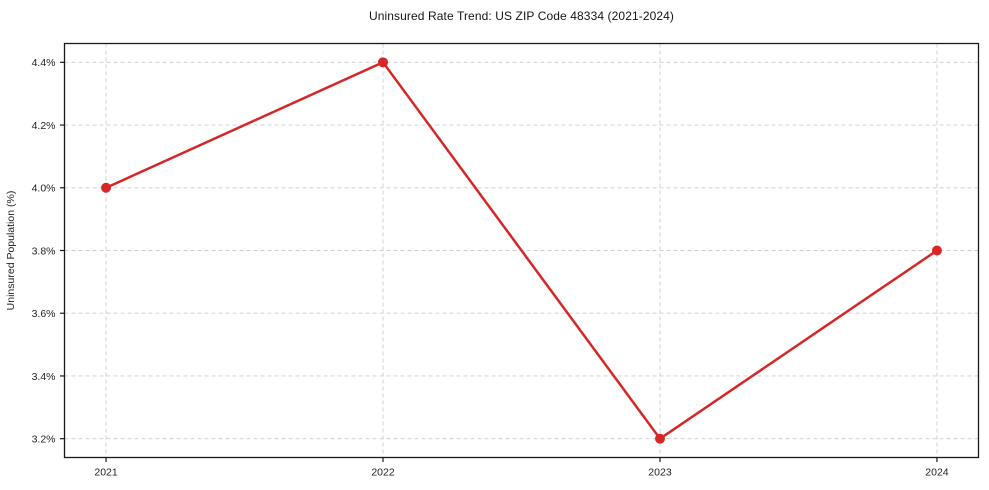 The image size is (989, 490). I want to click on y-tick-label: 3.6%, so click(44, 314).